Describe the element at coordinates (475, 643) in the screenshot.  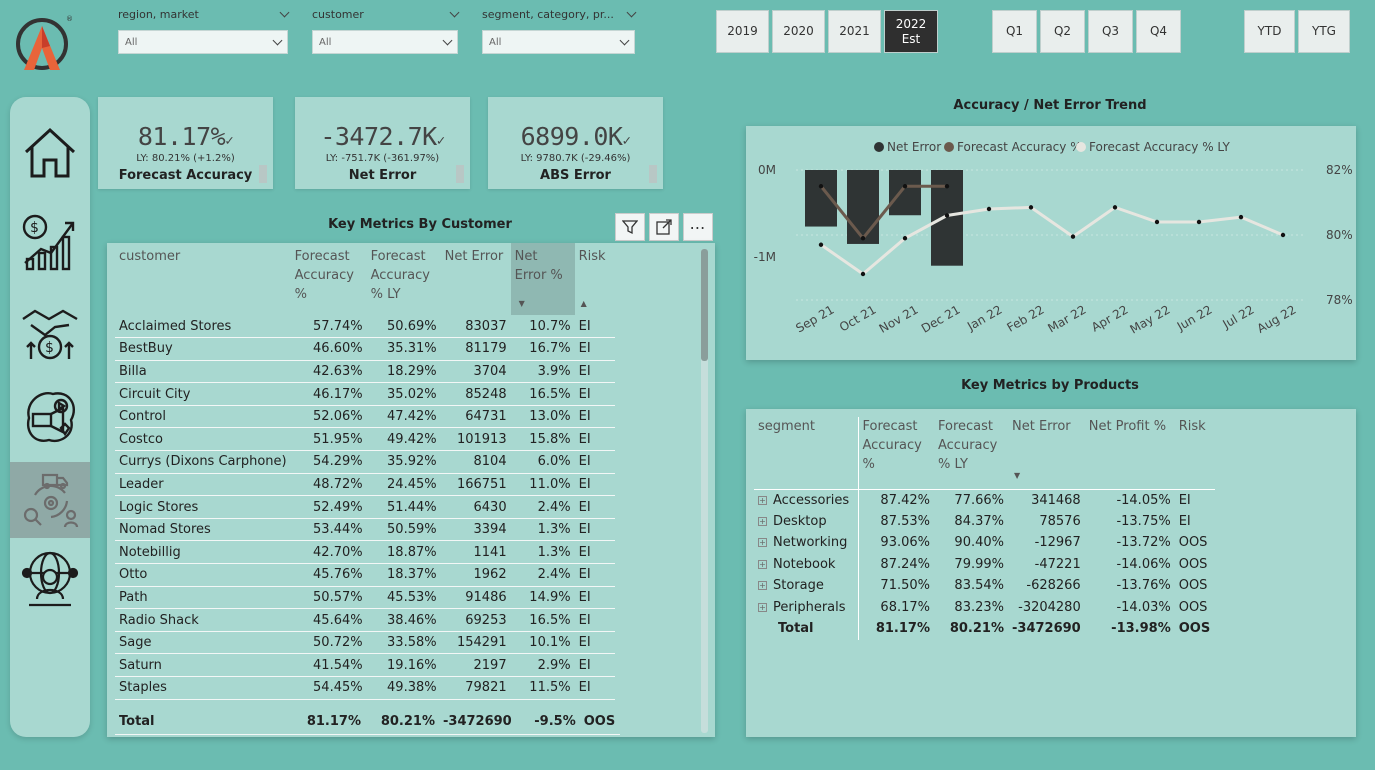
I see `table-cell: 154291` at that location.